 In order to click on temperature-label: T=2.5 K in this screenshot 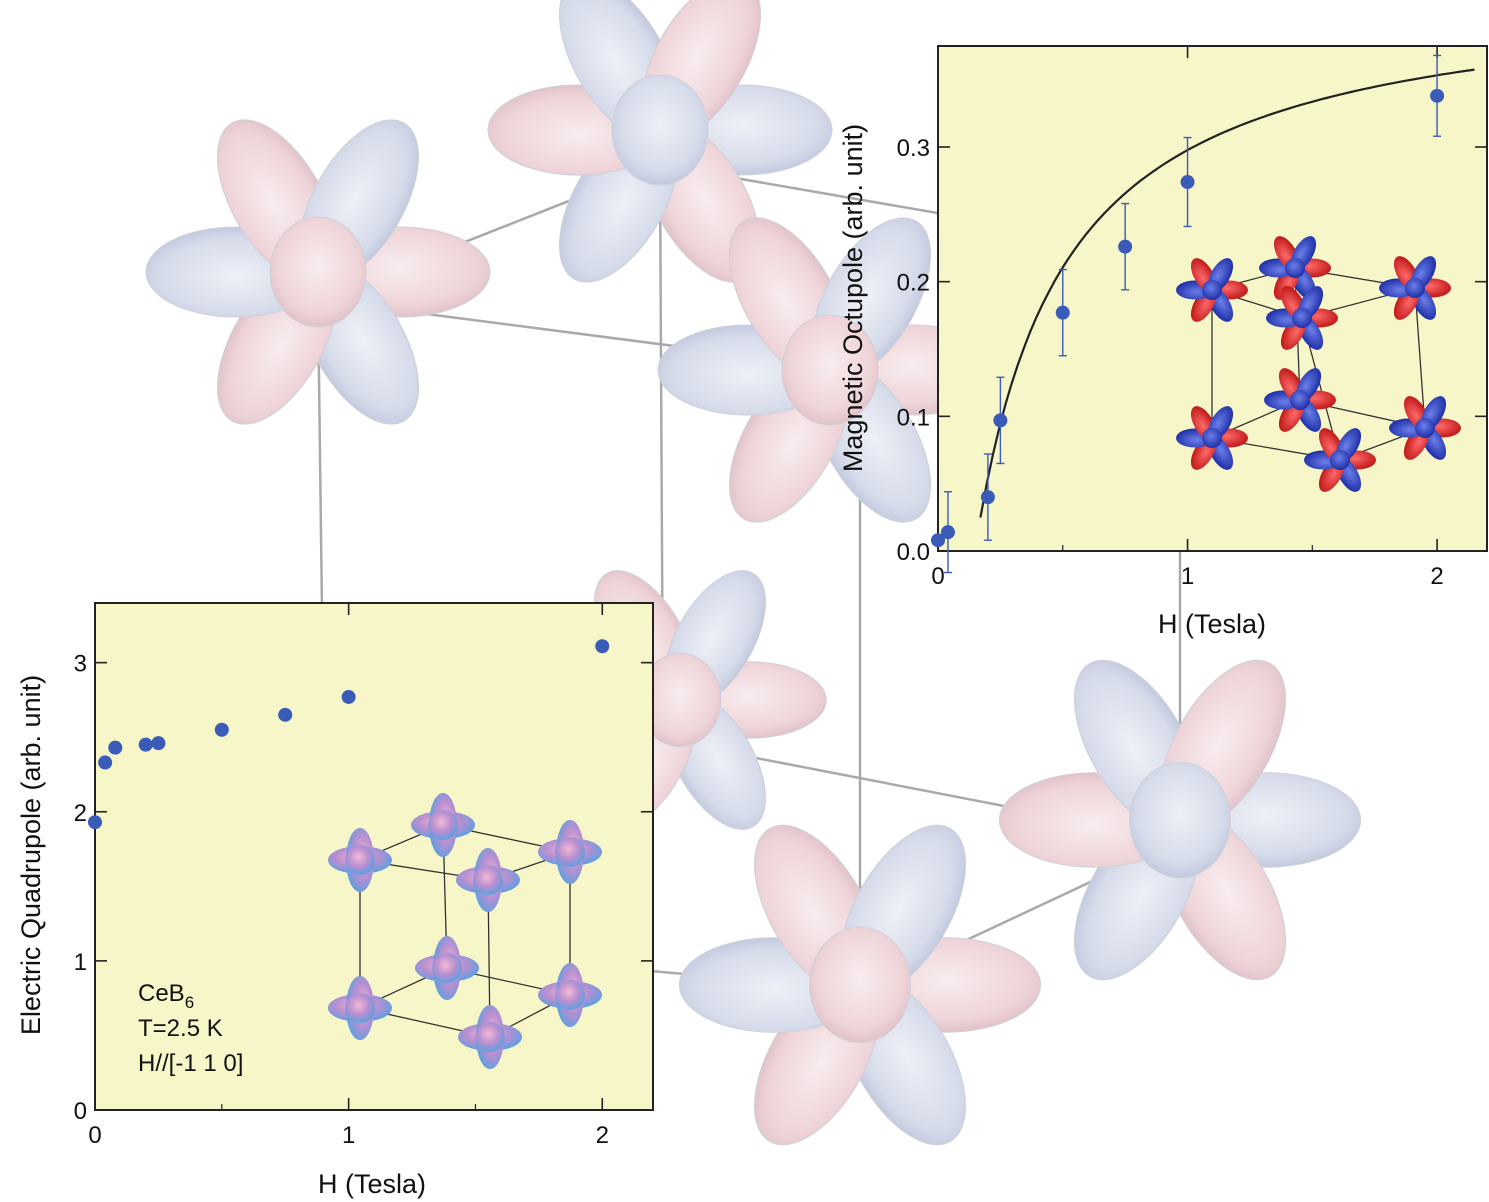, I will do `click(180, 1028)`.